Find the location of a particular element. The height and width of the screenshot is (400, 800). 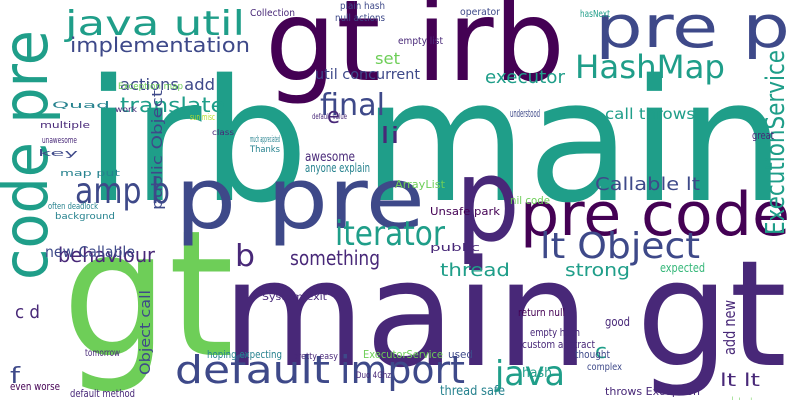

word: expected is located at coordinates (682, 268).